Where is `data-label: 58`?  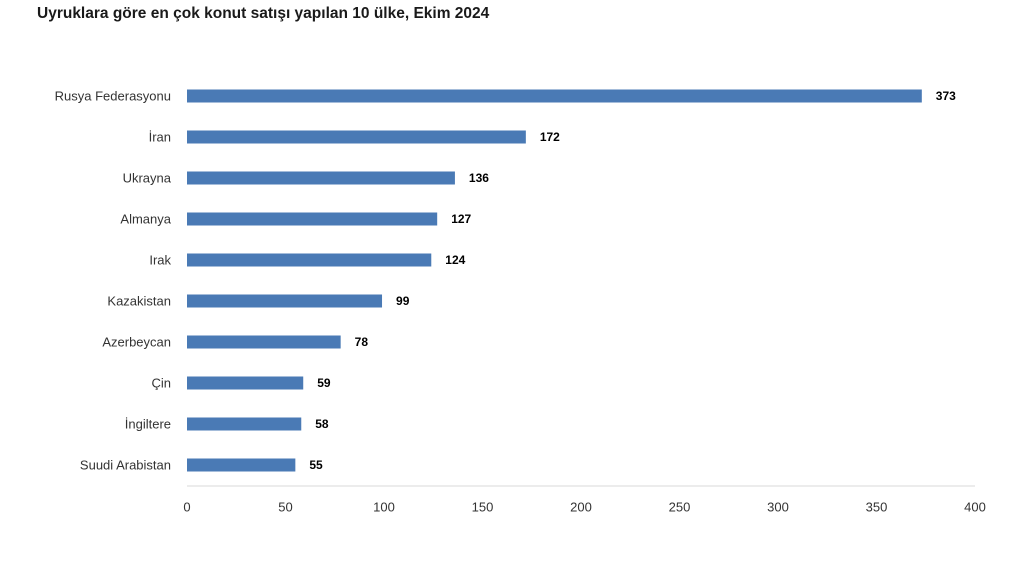 data-label: 58 is located at coordinates (322, 424).